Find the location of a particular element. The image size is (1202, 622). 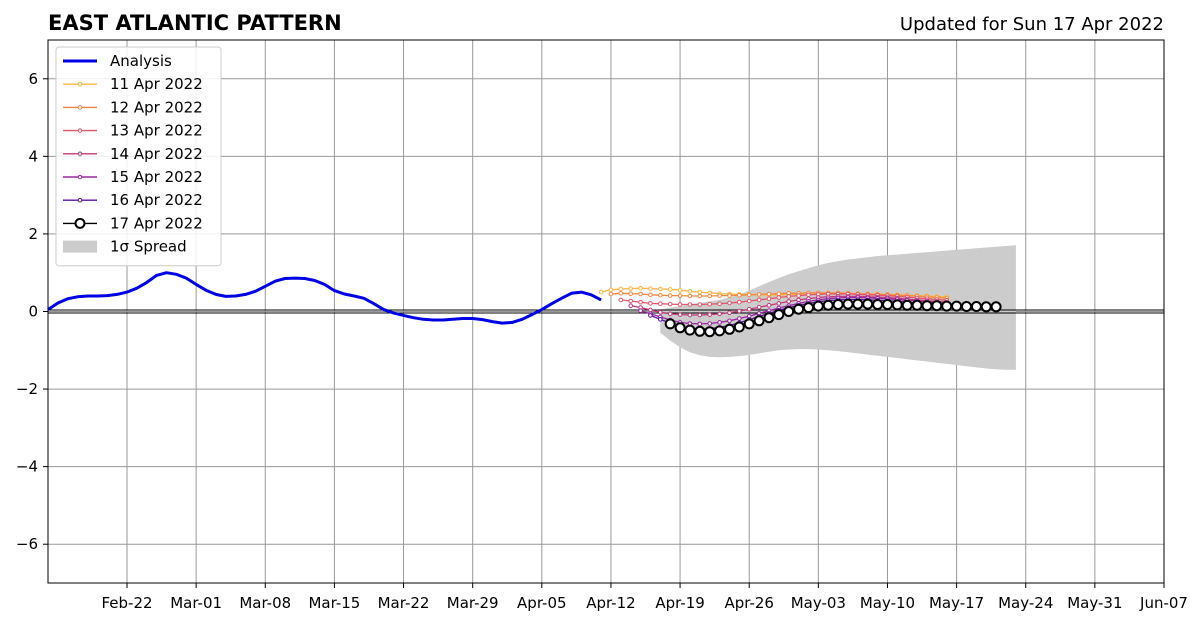

x-tick-label: Mar-22 is located at coordinates (404, 603).